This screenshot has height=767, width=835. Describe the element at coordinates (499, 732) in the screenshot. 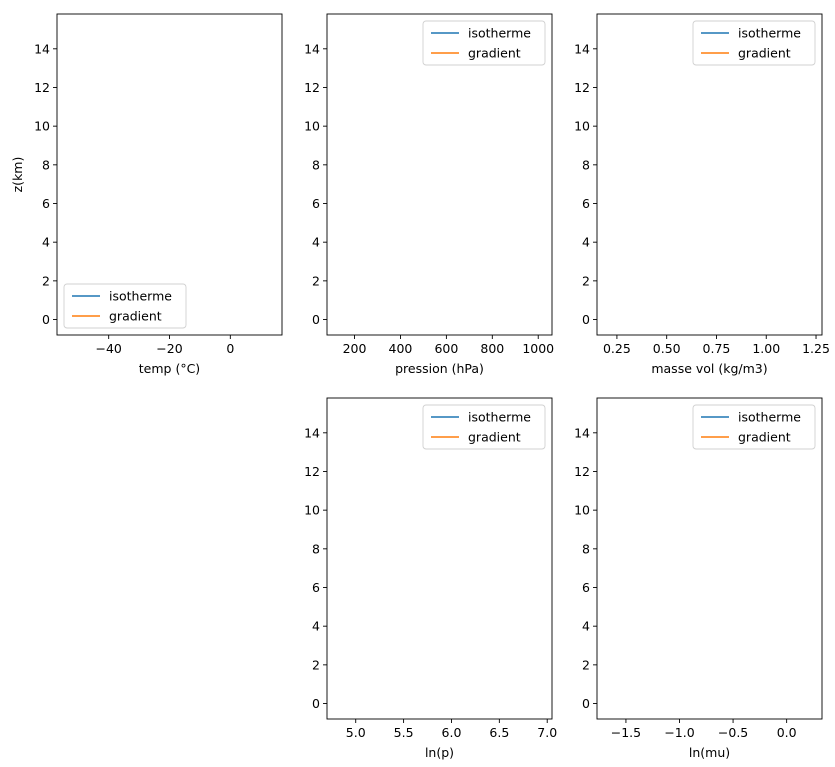

I see `x-tick-label: 6.5` at that location.